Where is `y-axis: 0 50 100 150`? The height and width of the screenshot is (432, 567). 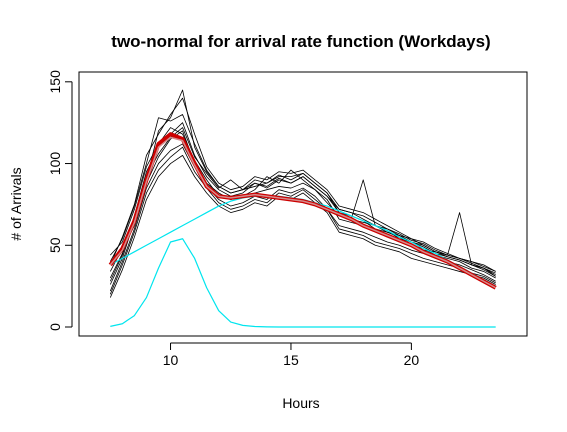 y-axis: 0 50 100 150 is located at coordinates (60, 200).